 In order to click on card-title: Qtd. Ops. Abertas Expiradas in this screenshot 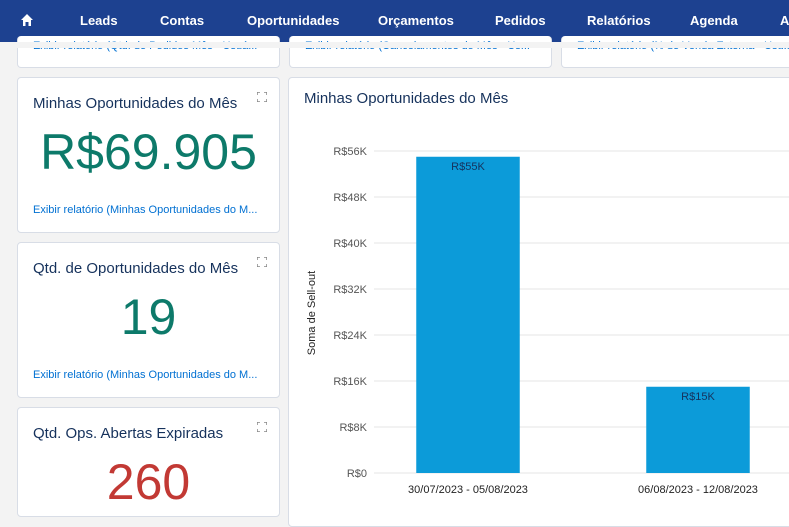, I will do `click(128, 433)`.